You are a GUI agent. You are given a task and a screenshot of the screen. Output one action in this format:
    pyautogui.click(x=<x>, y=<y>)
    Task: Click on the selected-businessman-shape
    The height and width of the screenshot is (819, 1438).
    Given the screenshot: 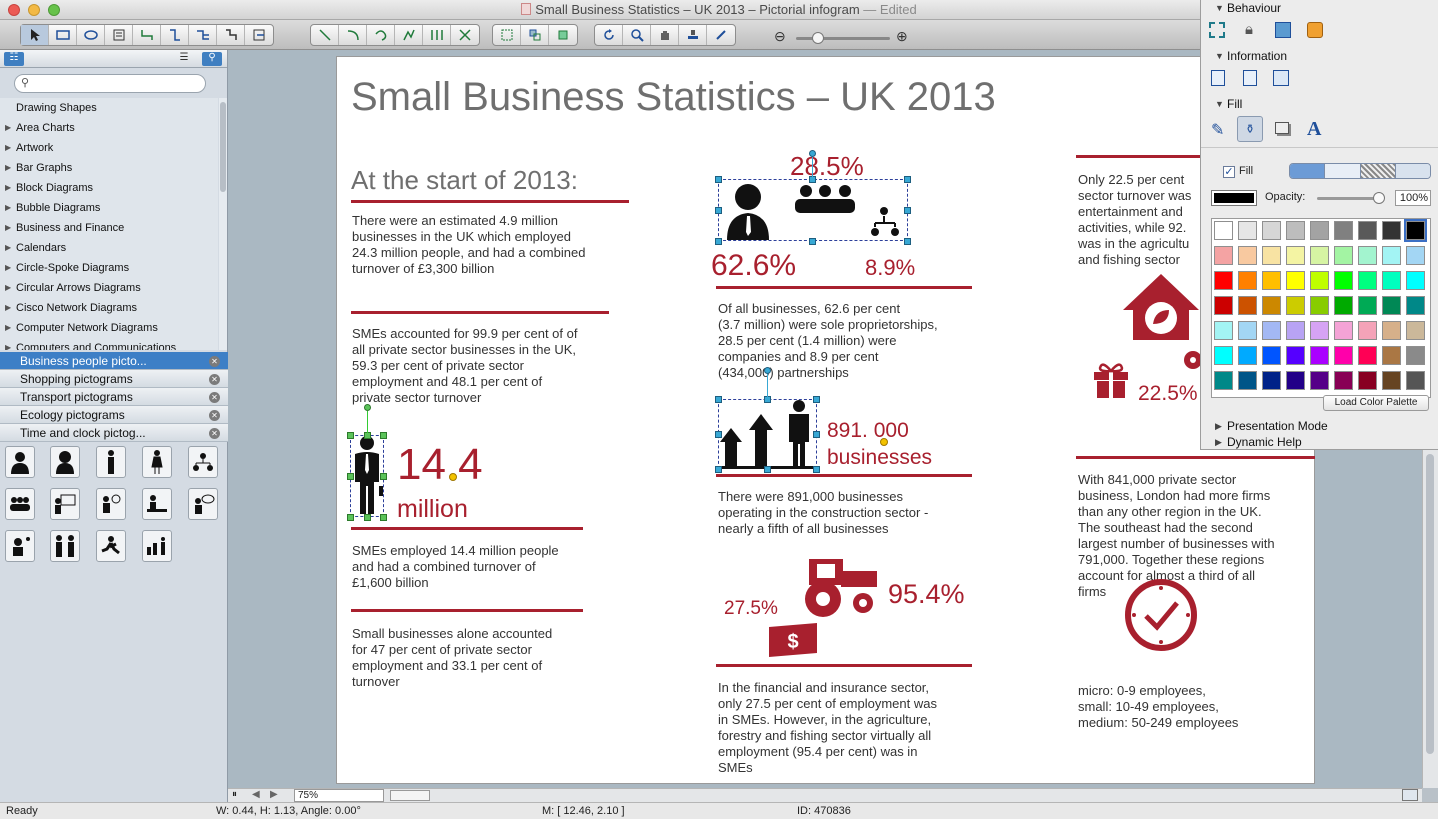 What is the action you would take?
    pyautogui.click(x=367, y=476)
    